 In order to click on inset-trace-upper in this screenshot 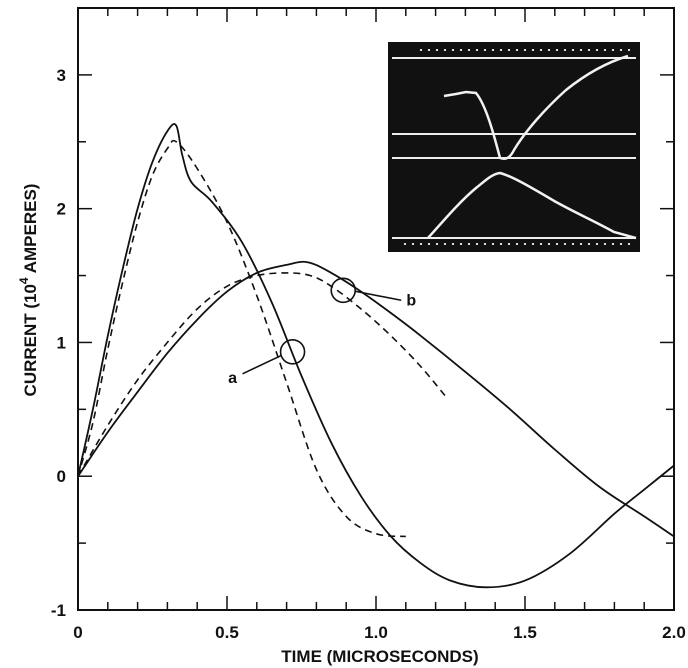, I will do `click(536, 107)`.